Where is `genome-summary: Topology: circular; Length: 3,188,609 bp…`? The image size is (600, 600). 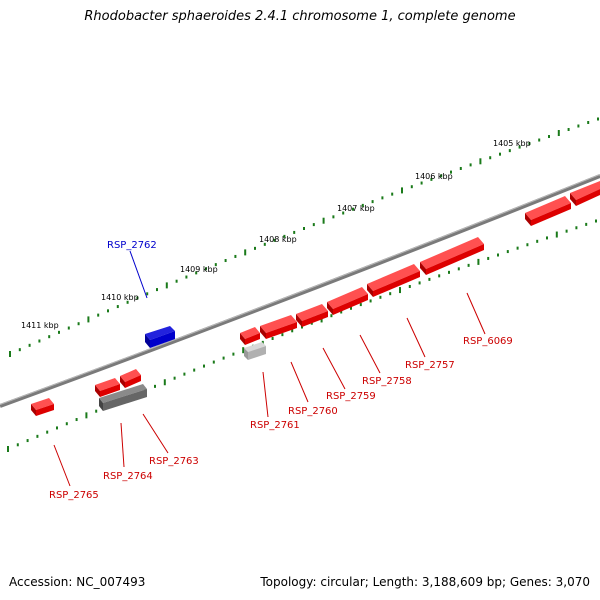
genome-summary: Topology: circular; Length: 3,188,609 bp… is located at coordinates (425, 582).